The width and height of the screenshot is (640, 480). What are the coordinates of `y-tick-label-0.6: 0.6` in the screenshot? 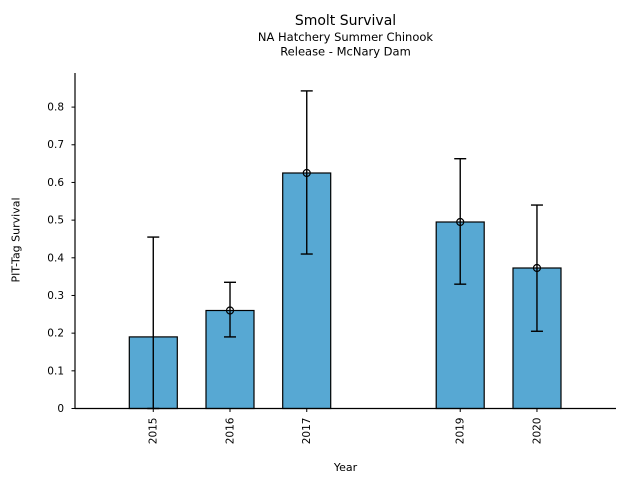 It's located at (55, 183).